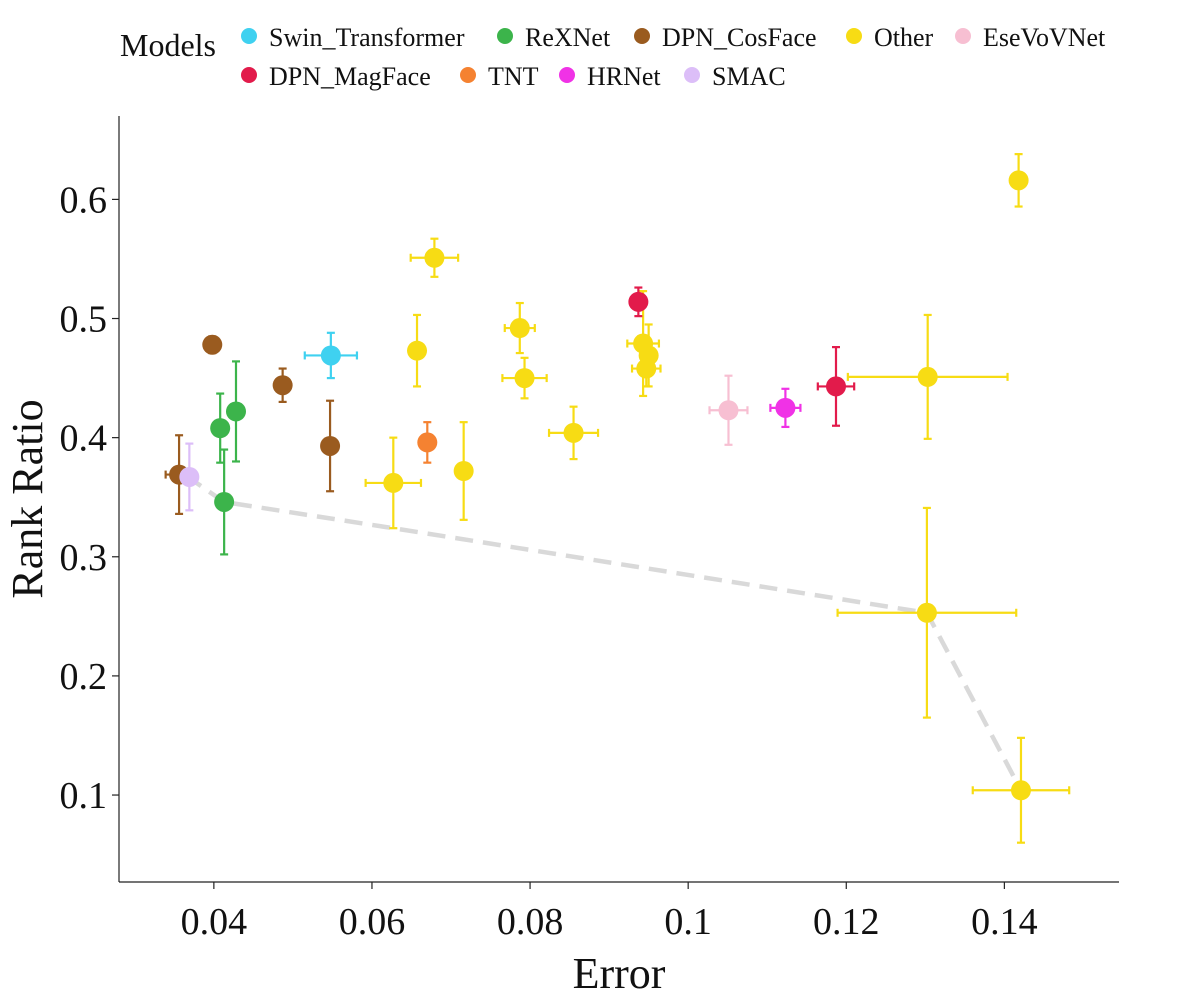 The width and height of the screenshot is (1200, 1000). I want to click on legend-title: Models, so click(168, 45).